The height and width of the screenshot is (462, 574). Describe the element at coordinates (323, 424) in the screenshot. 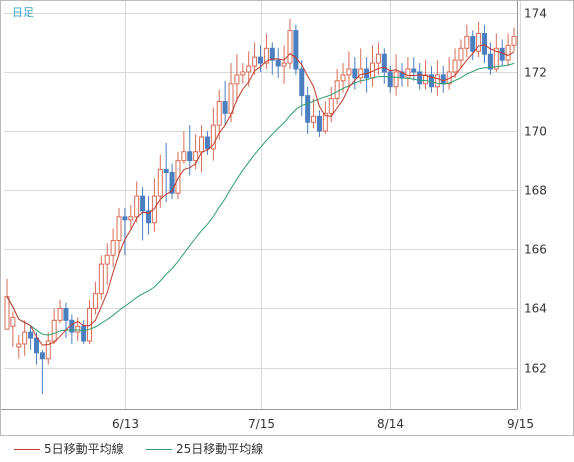

I see `x-tick-labels: 6/13 7/15 8/14 9/15` at that location.